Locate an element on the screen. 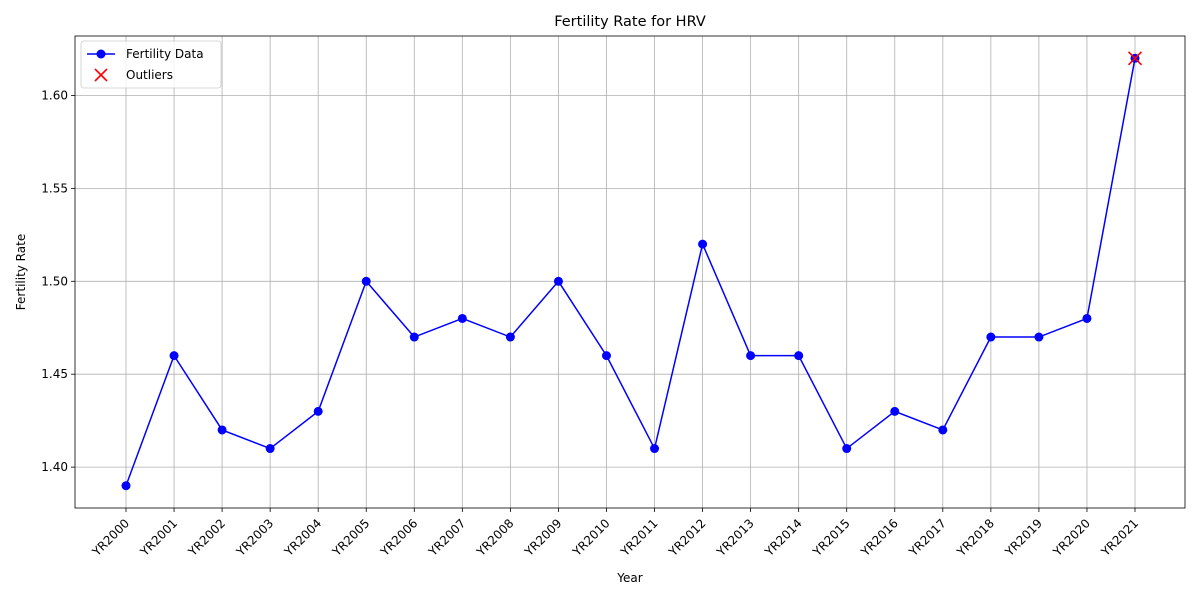  y-tick-label: 1.40 is located at coordinates (54, 467).